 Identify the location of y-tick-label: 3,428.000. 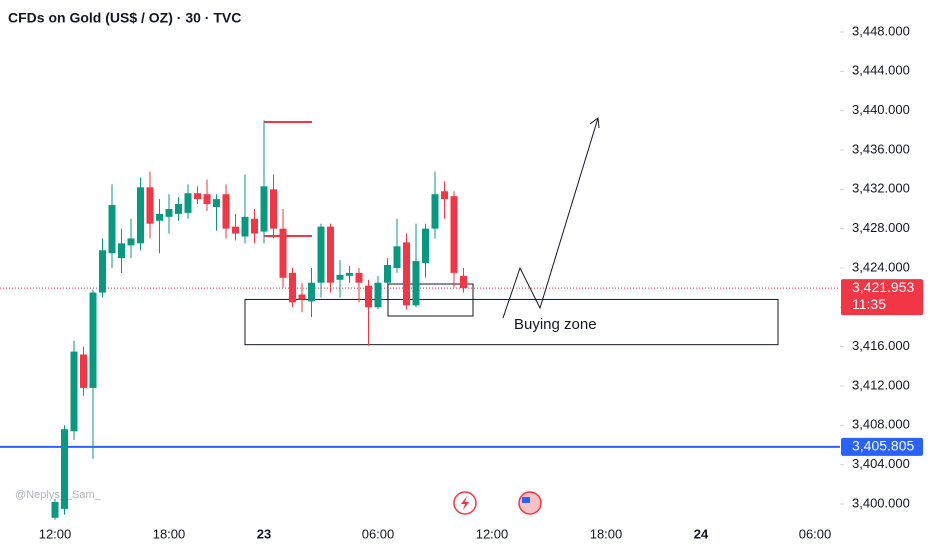
(881, 227).